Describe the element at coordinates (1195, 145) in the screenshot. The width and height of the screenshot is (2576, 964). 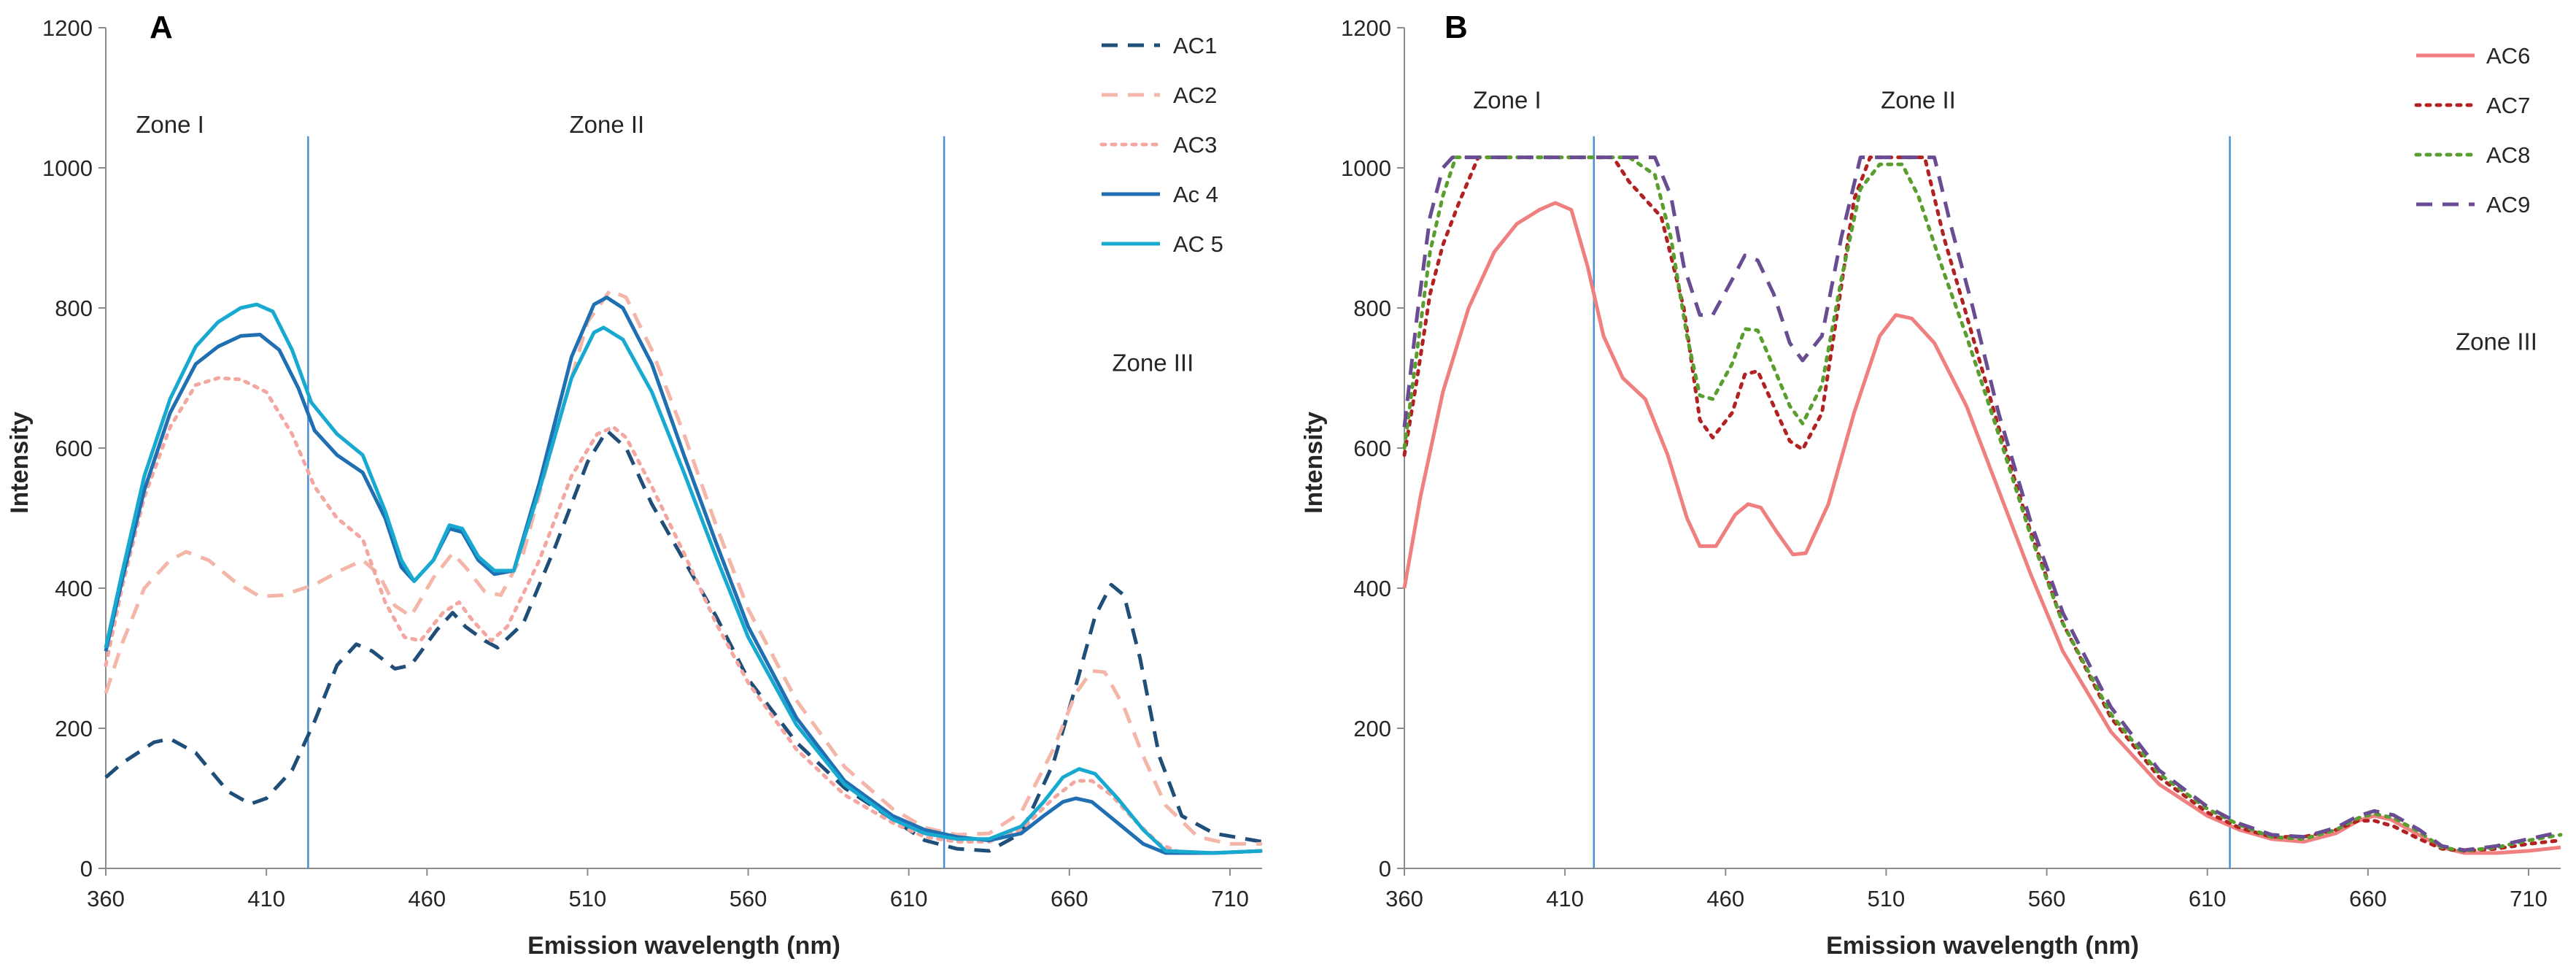
I see `legend-label: AC3` at that location.